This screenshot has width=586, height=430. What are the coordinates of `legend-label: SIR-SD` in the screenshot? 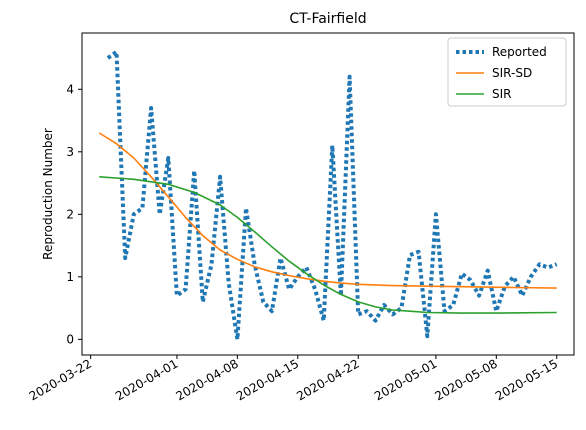 It's located at (512, 73).